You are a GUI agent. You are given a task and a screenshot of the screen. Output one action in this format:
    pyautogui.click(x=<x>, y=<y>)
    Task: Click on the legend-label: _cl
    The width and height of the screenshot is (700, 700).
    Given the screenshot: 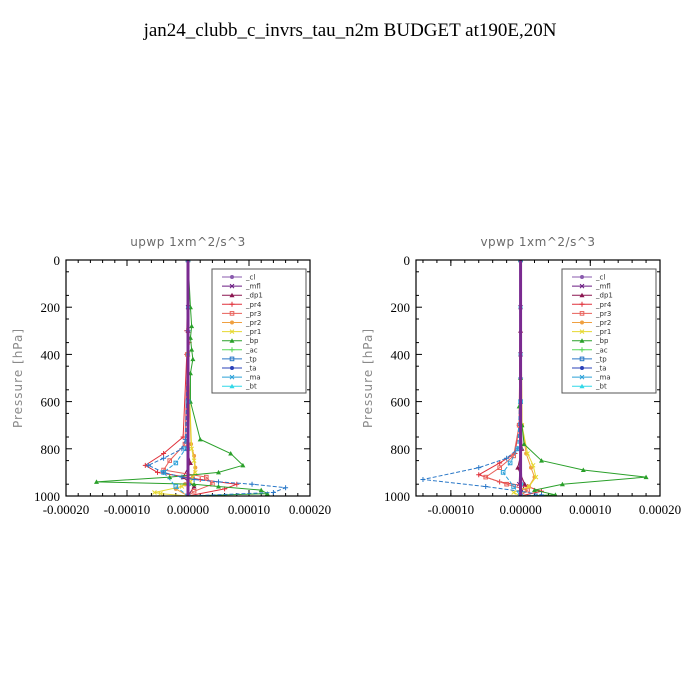 What is the action you would take?
    pyautogui.click(x=250, y=278)
    